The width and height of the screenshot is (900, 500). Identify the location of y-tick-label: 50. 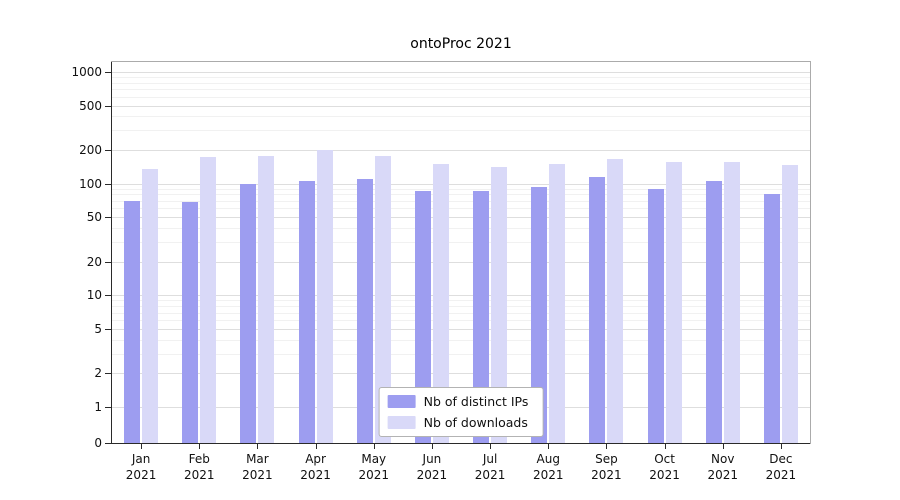
(94, 217).